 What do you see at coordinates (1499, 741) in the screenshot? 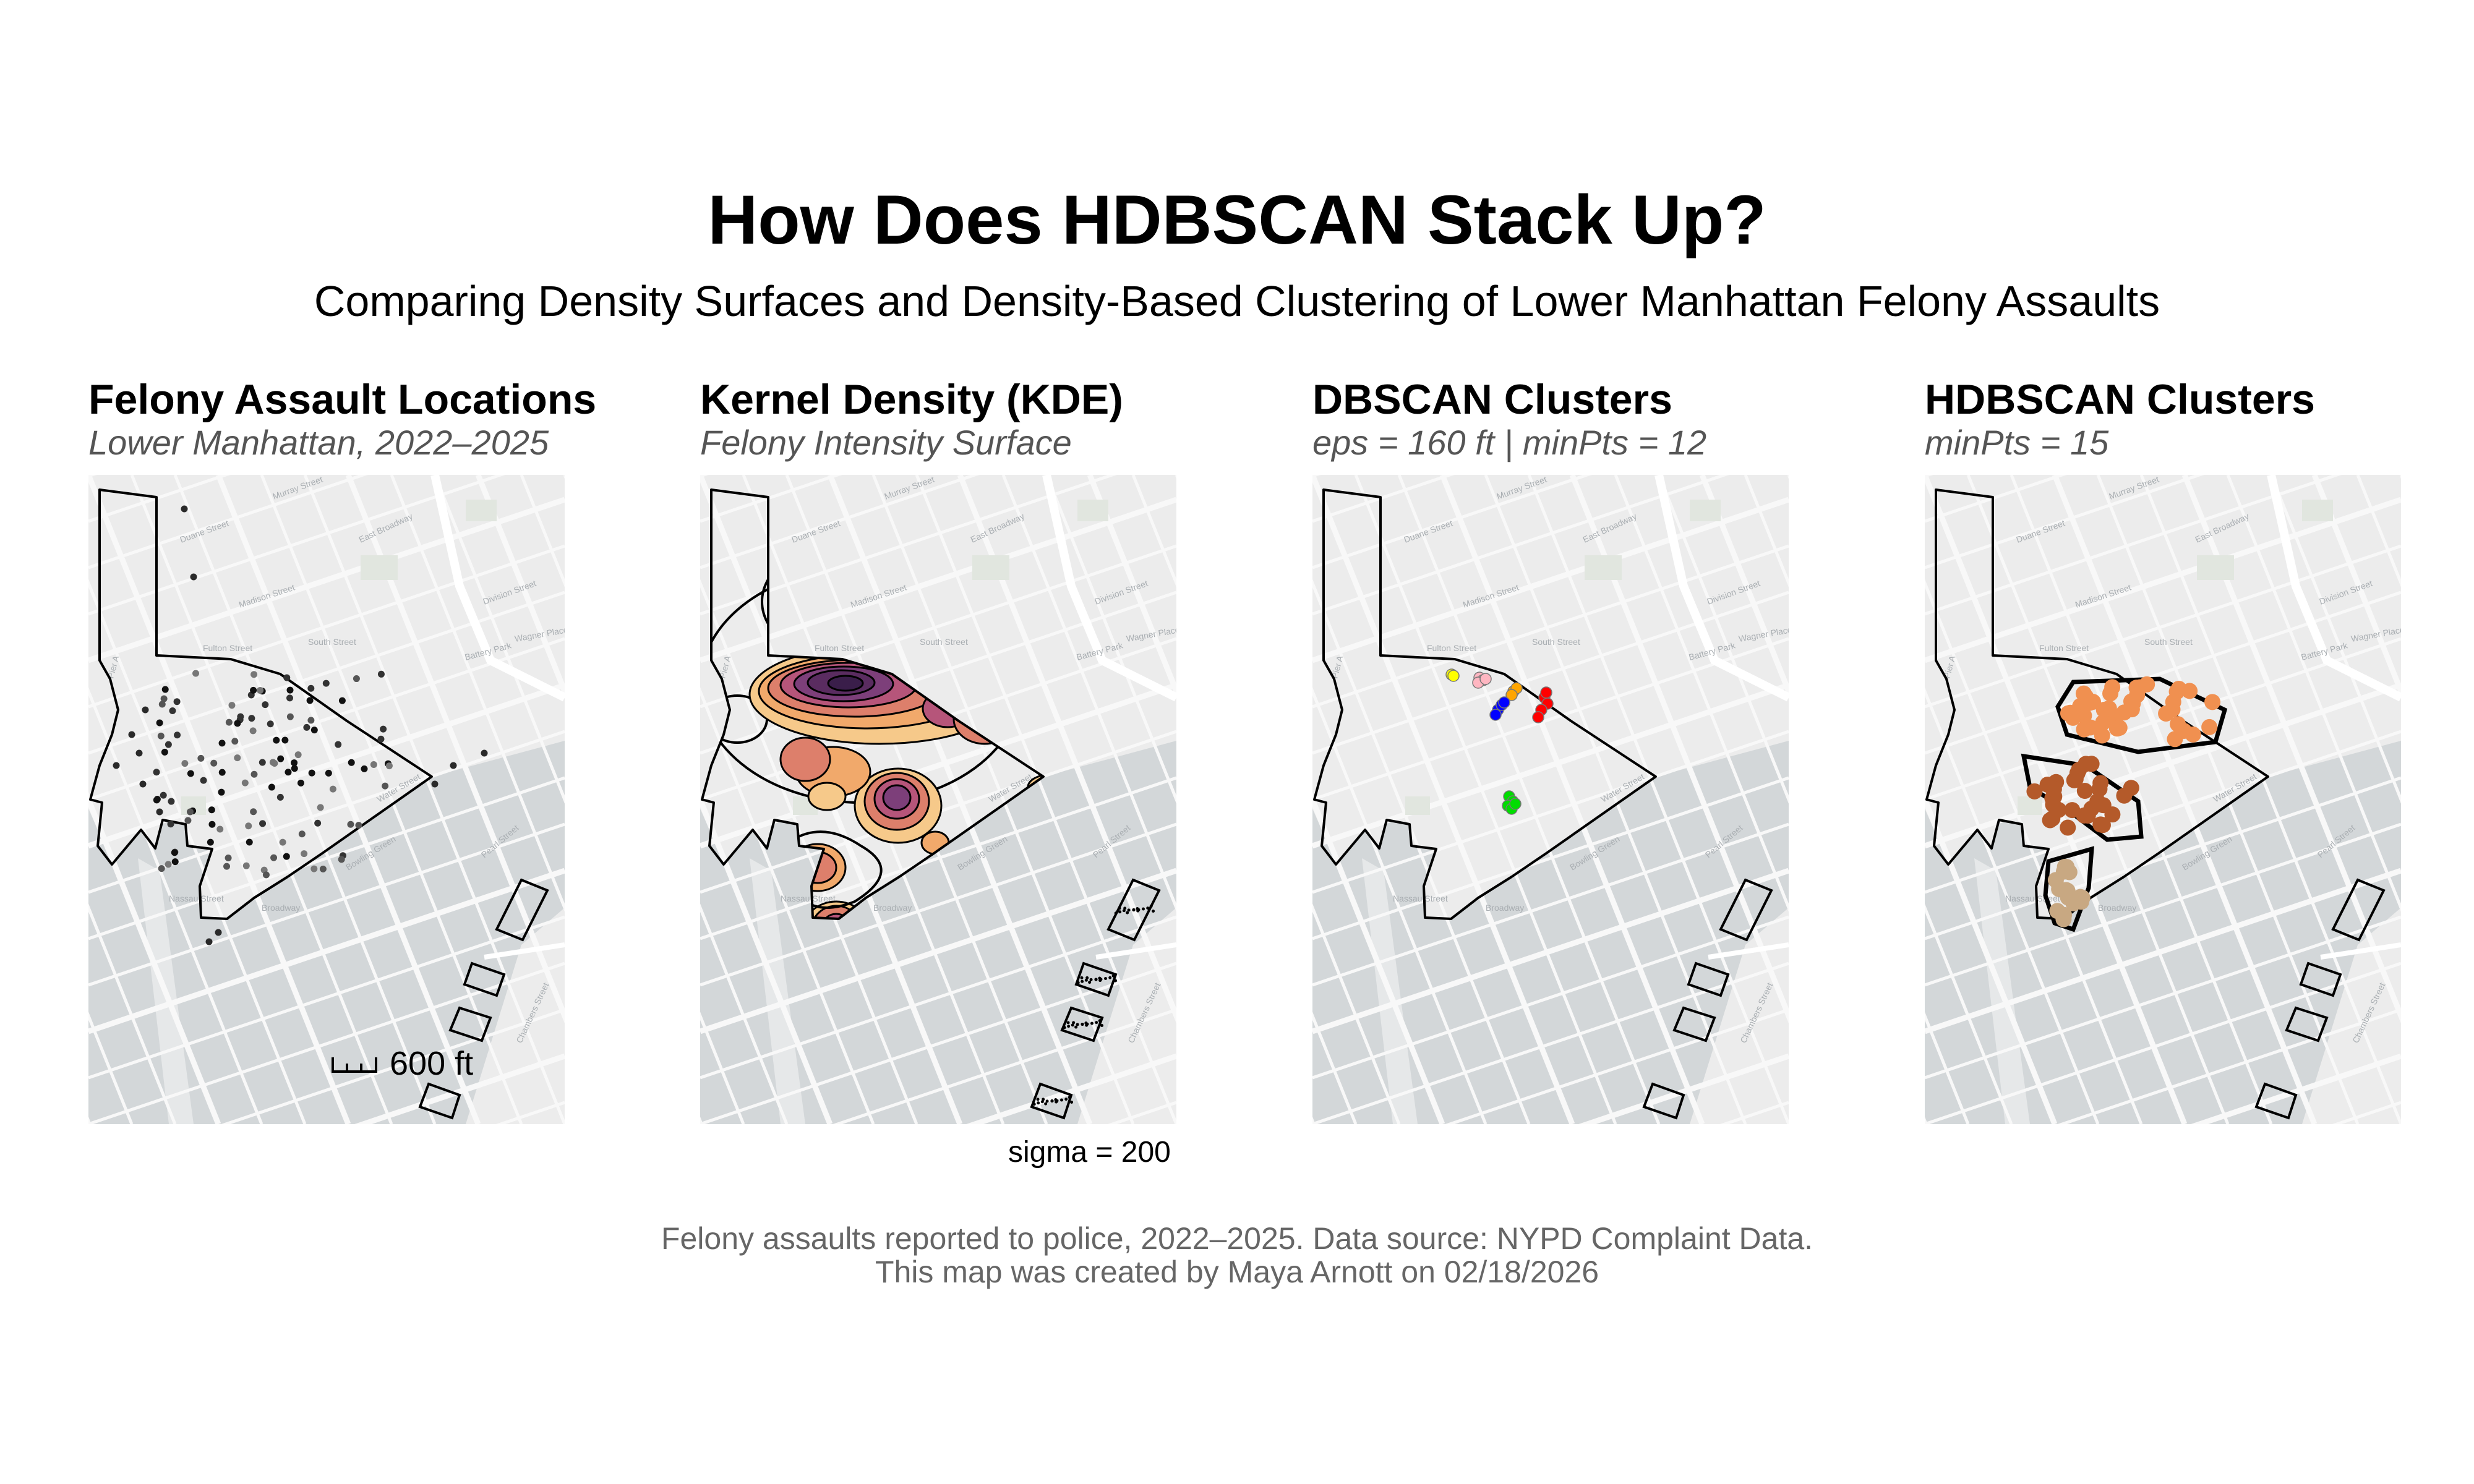
I see `dbscan-clusters` at bounding box center [1499, 741].